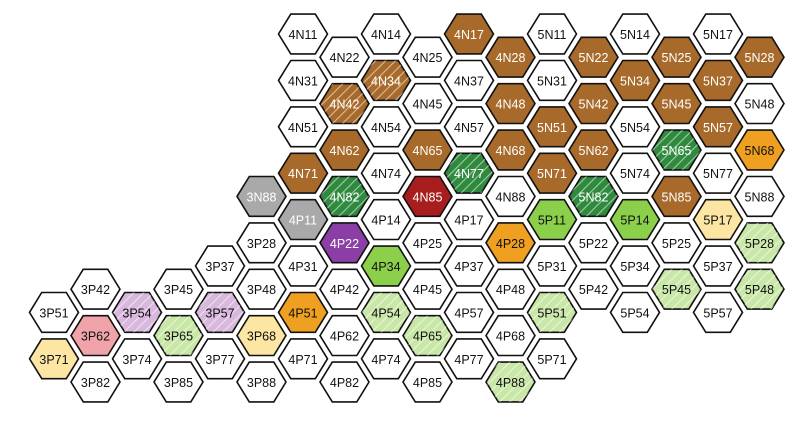  I want to click on hex-cell-5n34: 5N34, so click(635, 80).